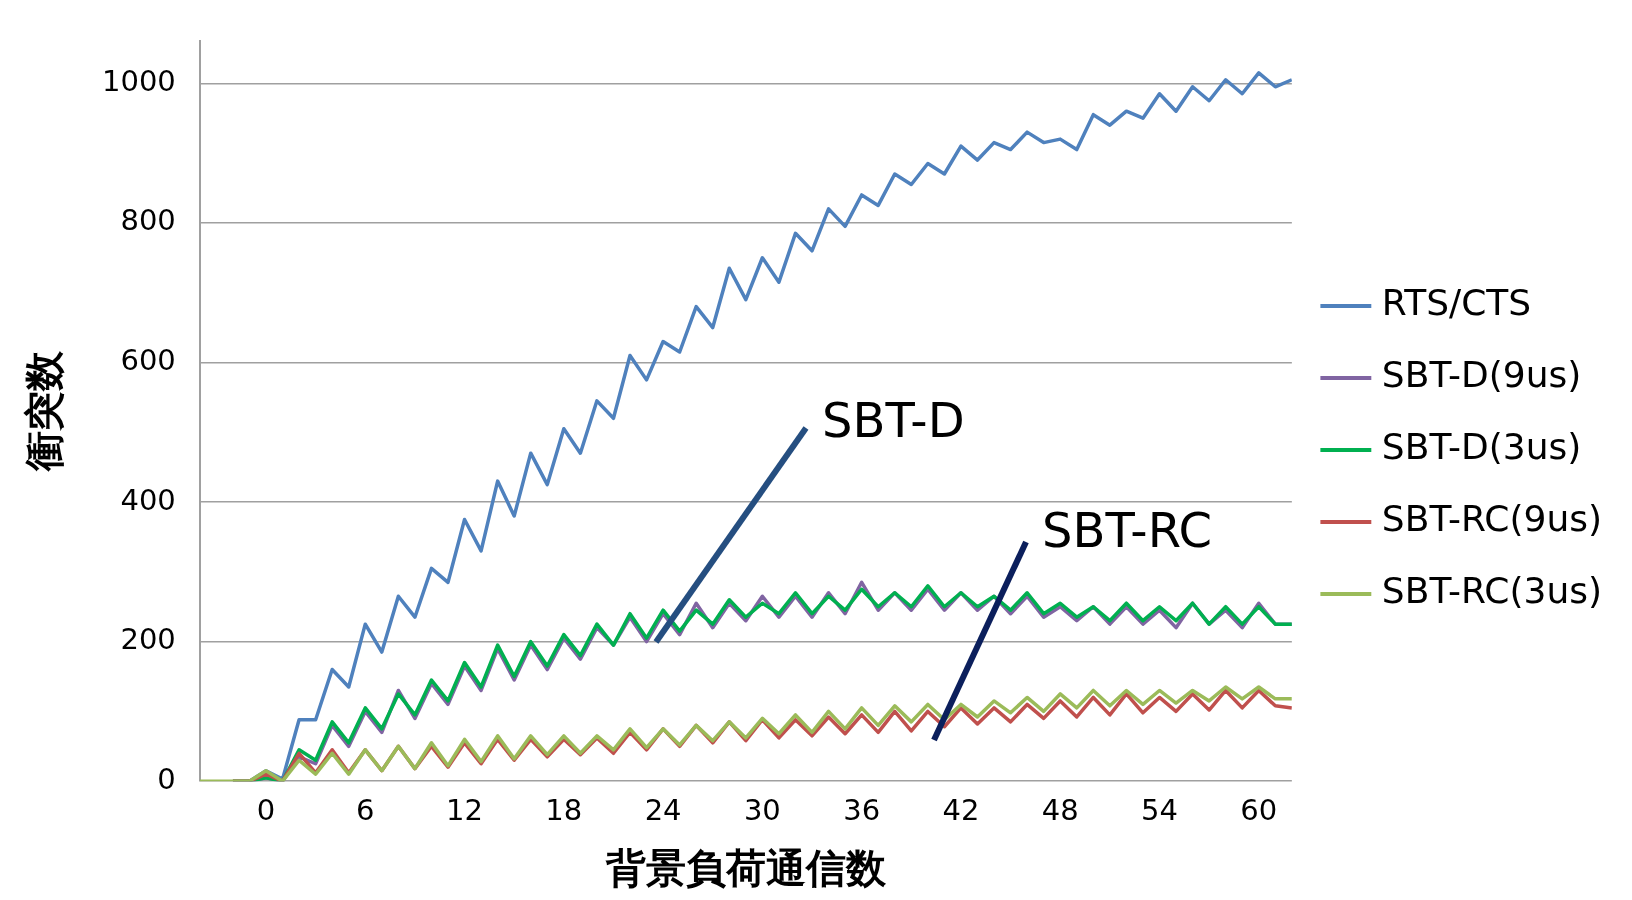 The image size is (1632, 900). Describe the element at coordinates (44, 411) in the screenshot. I see `y-axis-title: 衝突数` at that location.